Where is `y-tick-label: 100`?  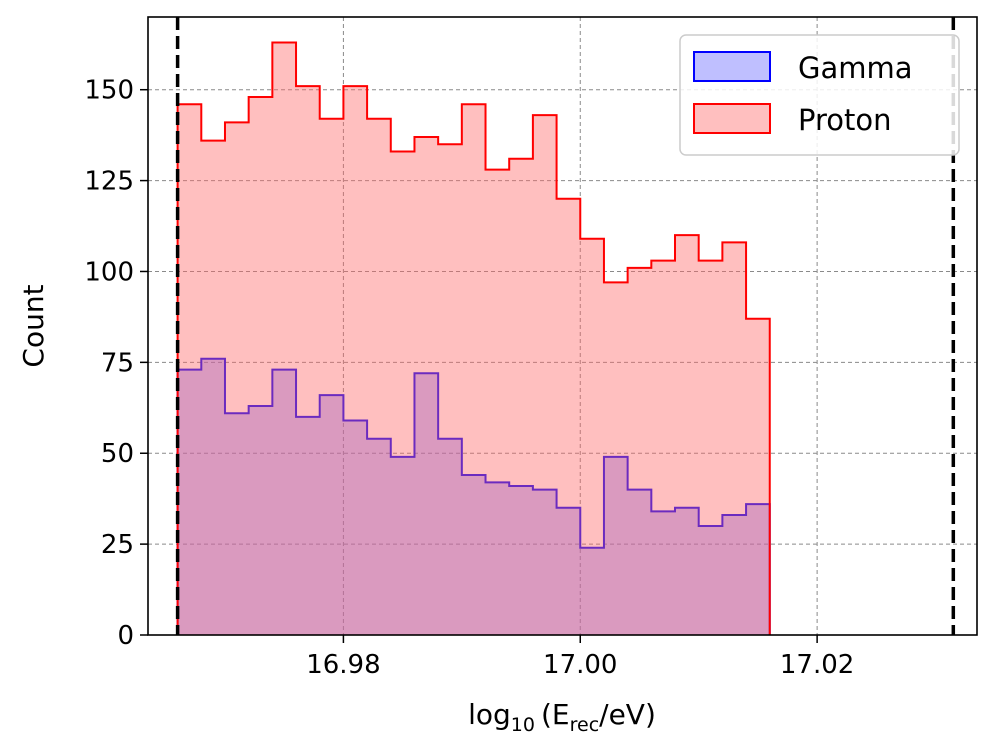 y-tick-label: 100 is located at coordinates (109, 272).